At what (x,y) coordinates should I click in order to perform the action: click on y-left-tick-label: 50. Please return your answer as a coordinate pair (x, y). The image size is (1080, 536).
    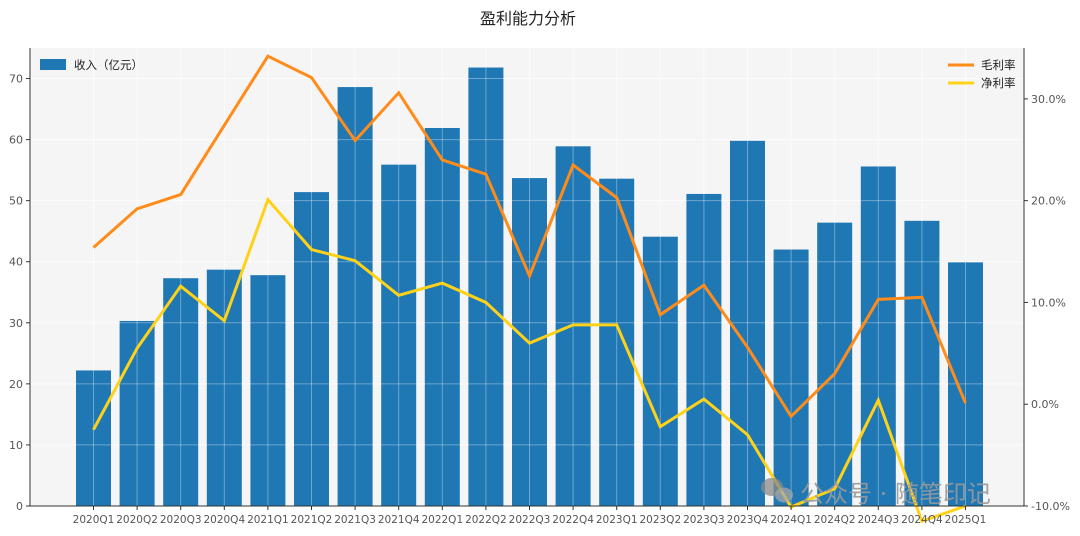
    Looking at the image, I should click on (16, 201).